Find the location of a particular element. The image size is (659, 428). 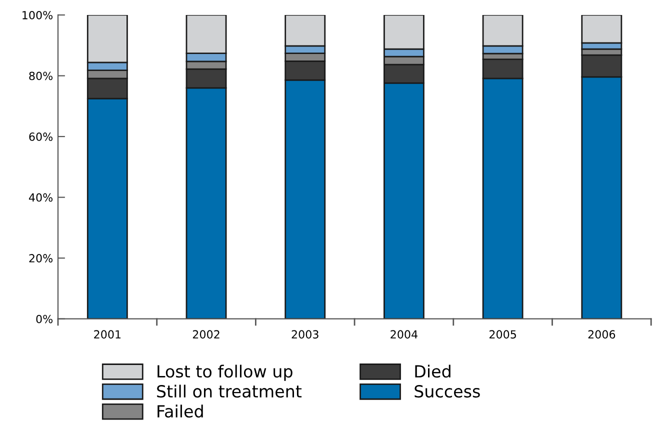

y-tick-label: 100% is located at coordinates (37, 15).